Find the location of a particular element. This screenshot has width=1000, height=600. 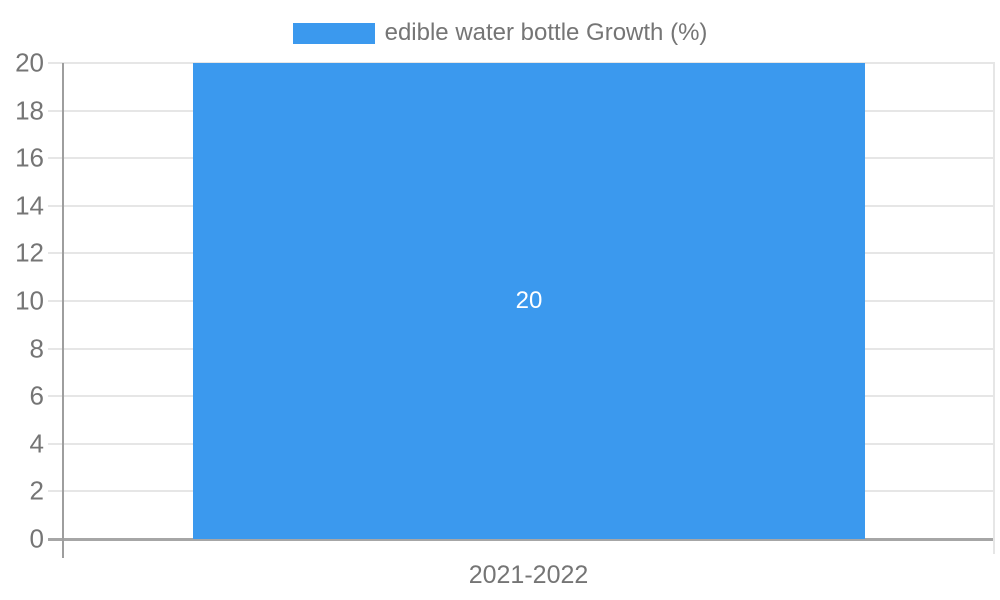

y-axis-tick-label: 0 is located at coordinates (36, 538).